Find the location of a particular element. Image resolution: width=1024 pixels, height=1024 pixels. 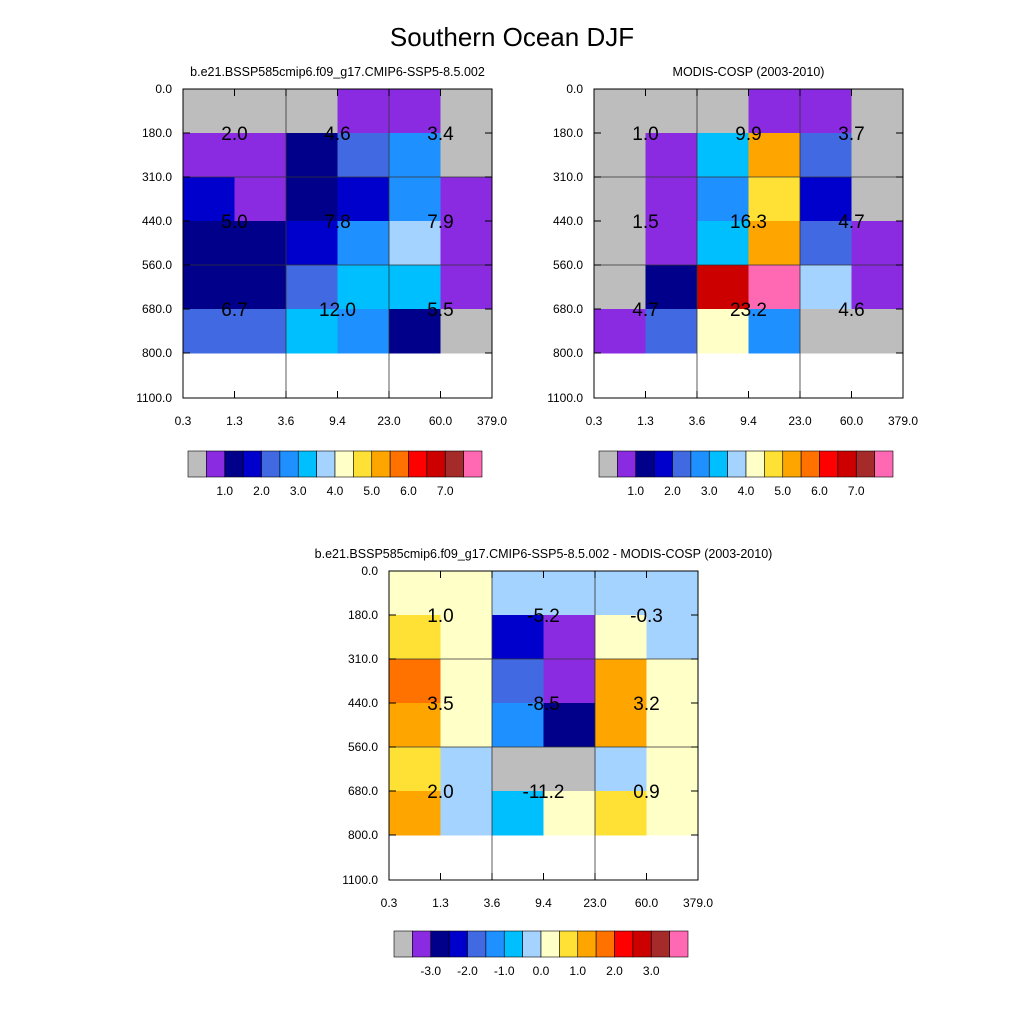

colorbar: -3.0 -2.0 -1.0 0.0 1.0 2.0 3.0 is located at coordinates (541, 954).